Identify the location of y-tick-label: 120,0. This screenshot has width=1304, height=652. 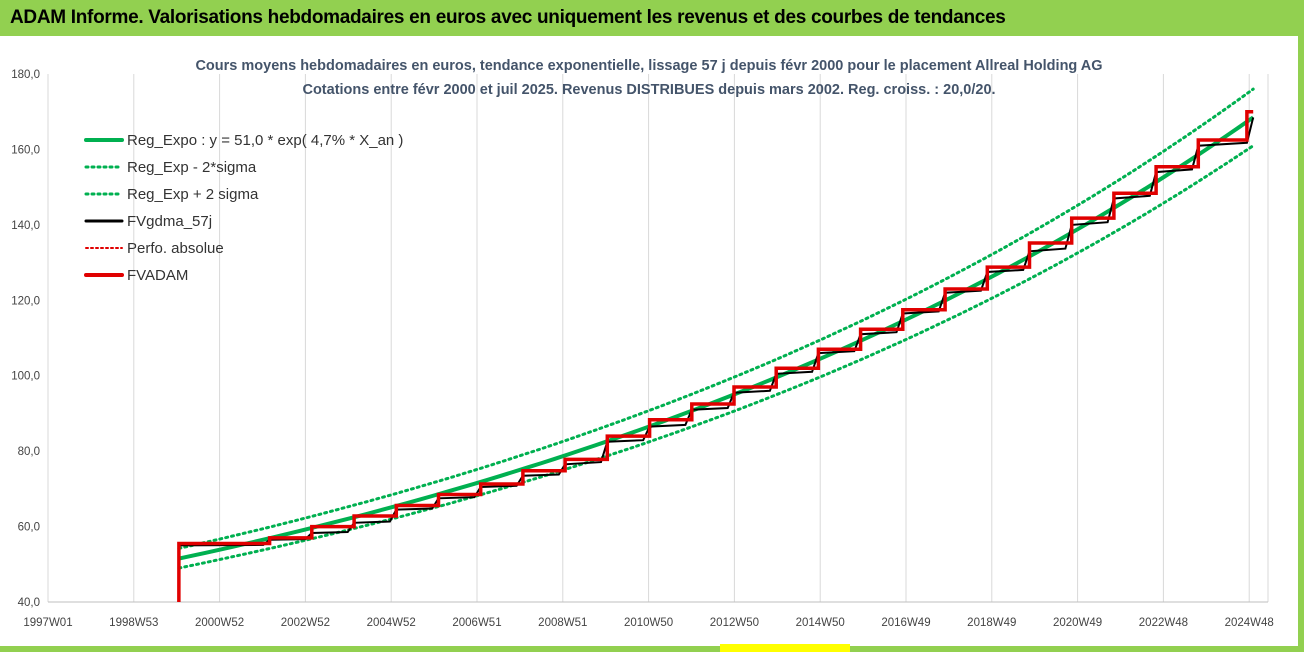
(25, 301).